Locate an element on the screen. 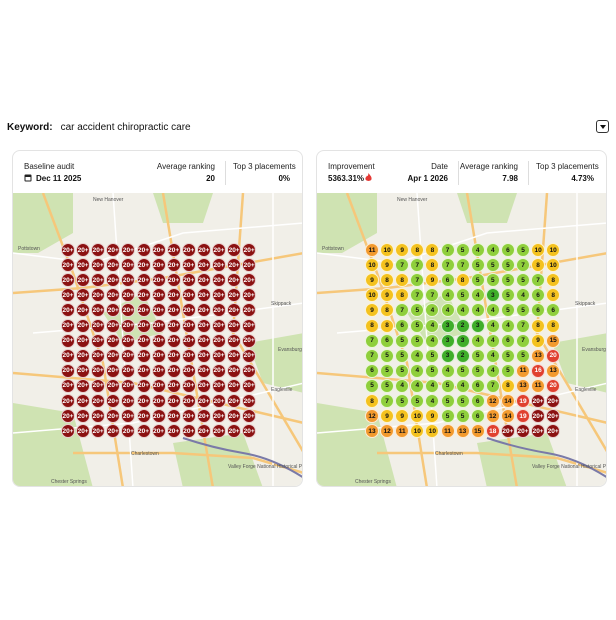 The image size is (616, 620). stat-value: 4.73% is located at coordinates (582, 178).